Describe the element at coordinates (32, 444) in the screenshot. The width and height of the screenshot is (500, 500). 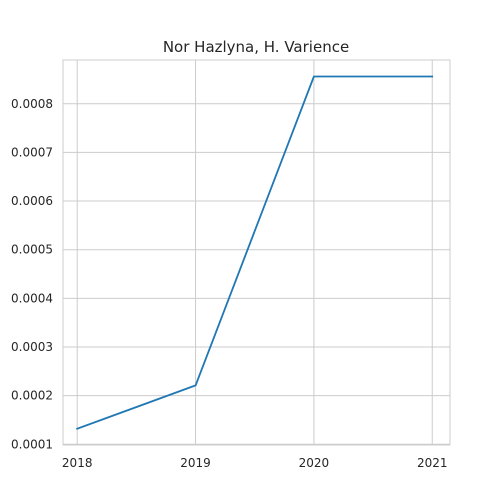
I see `y-tick-label: 0.0001` at that location.